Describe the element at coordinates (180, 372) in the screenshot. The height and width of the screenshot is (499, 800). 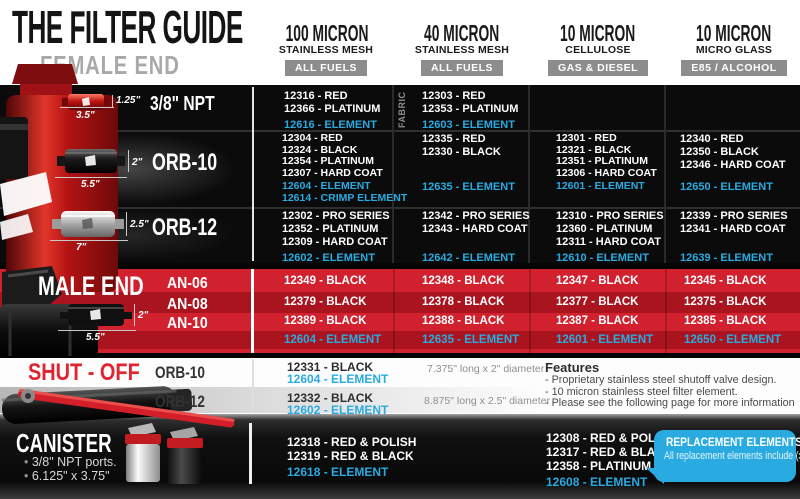
I see `row-label-shutoff-orb10: ORB-10` at that location.